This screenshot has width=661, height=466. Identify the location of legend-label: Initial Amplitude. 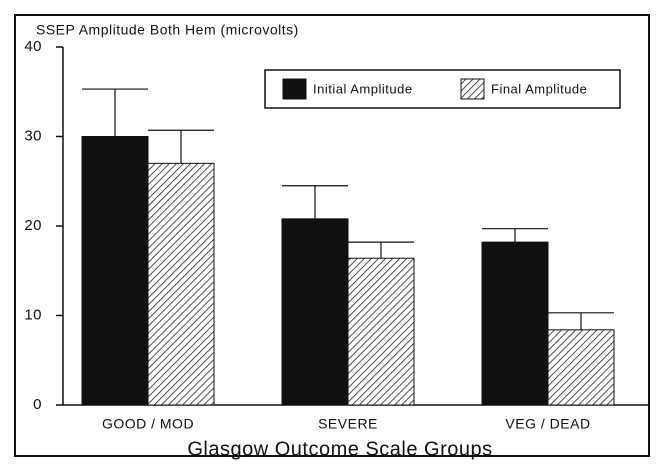
(363, 88).